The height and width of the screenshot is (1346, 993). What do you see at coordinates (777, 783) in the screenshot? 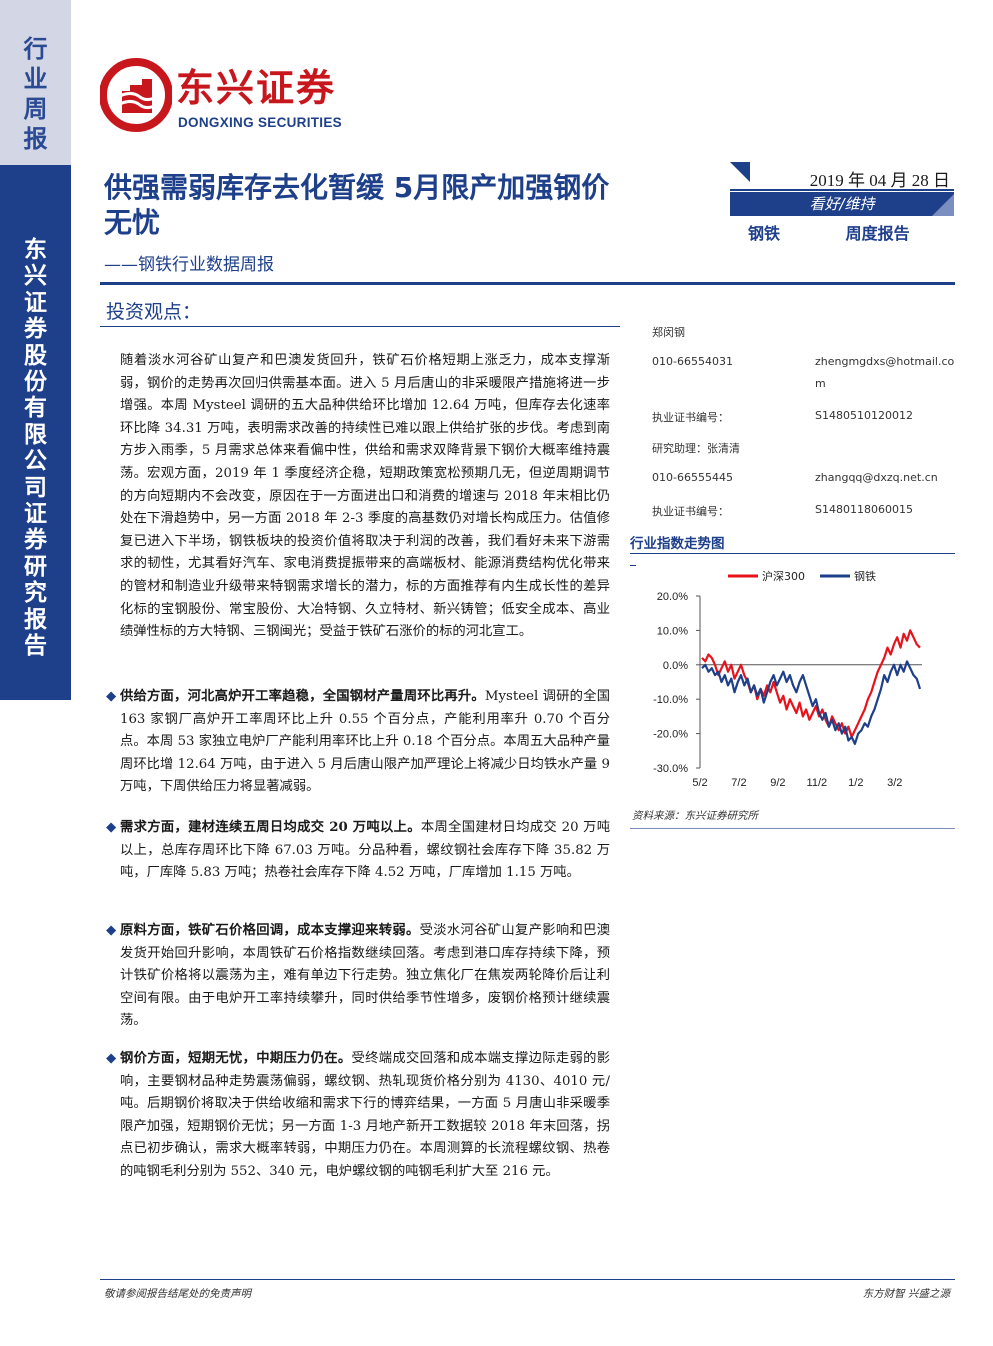
I see `x-tick-label: 9/2` at bounding box center [777, 783].